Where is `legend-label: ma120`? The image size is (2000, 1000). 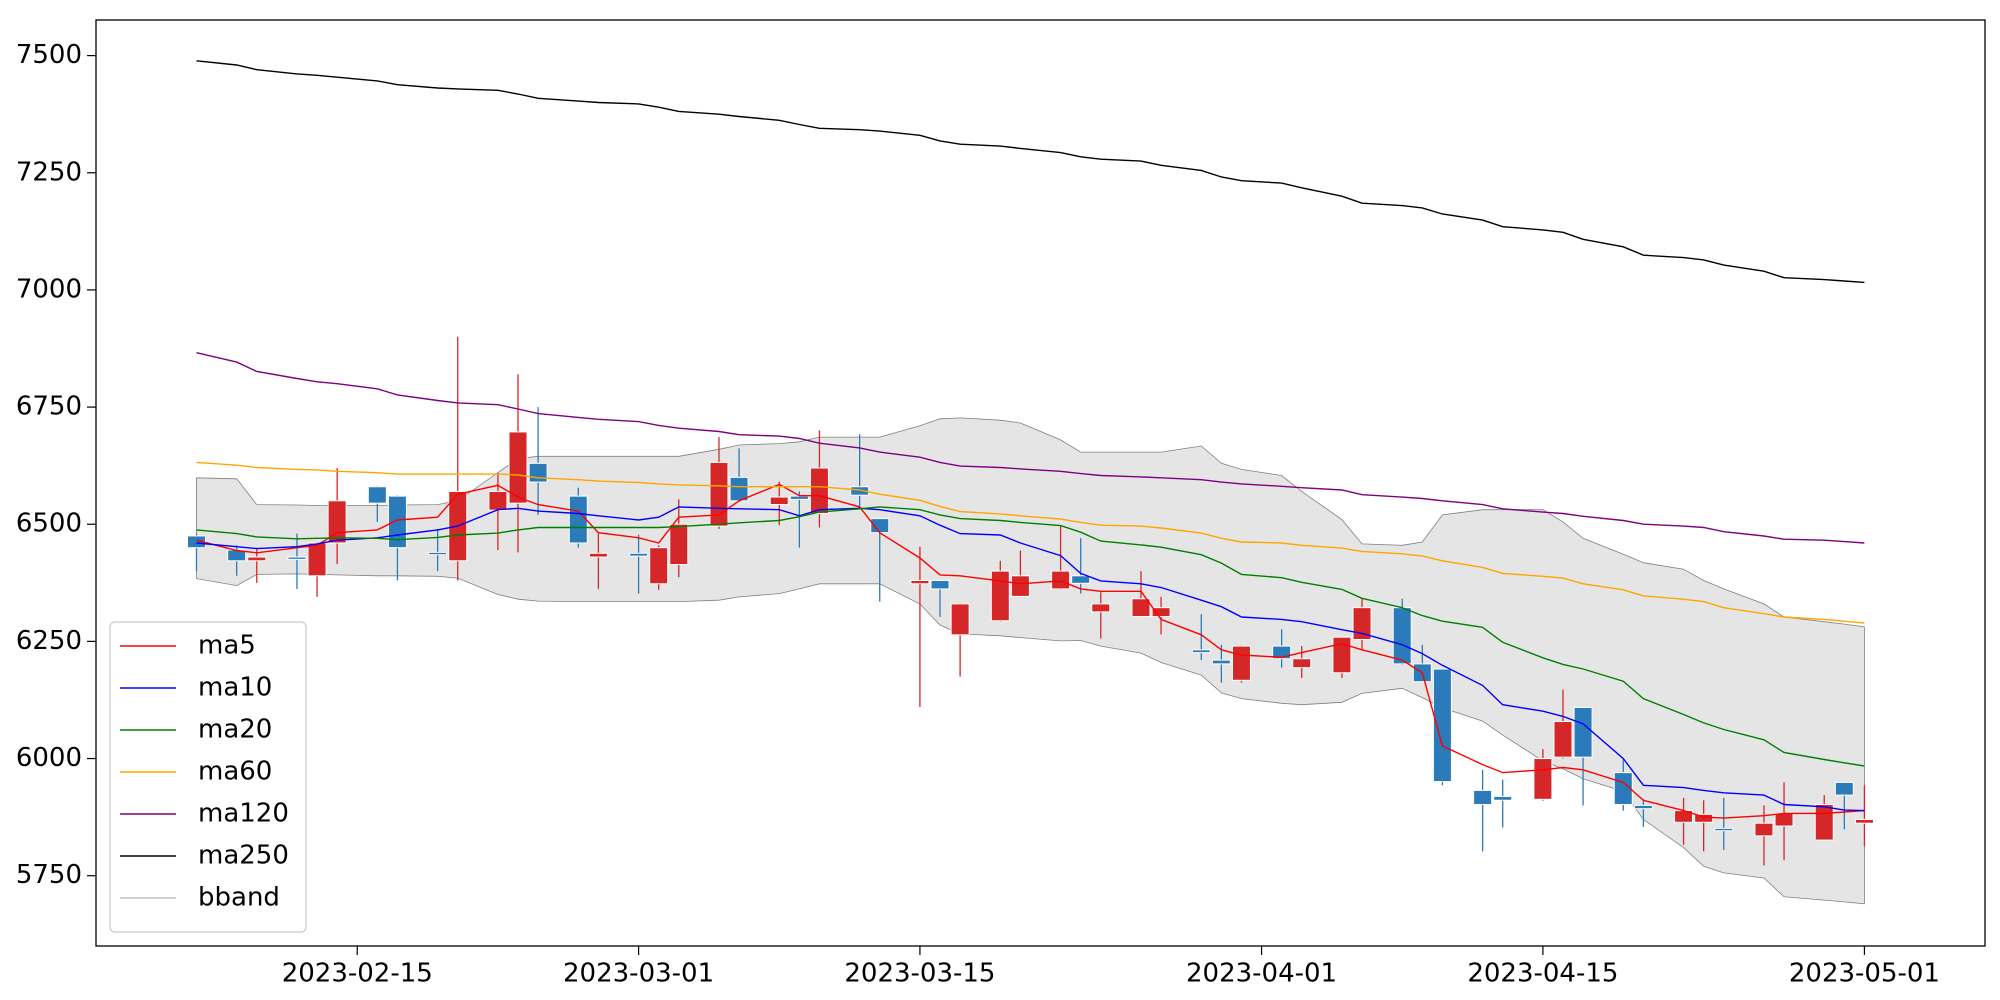
legend-label: ma120 is located at coordinates (243, 814).